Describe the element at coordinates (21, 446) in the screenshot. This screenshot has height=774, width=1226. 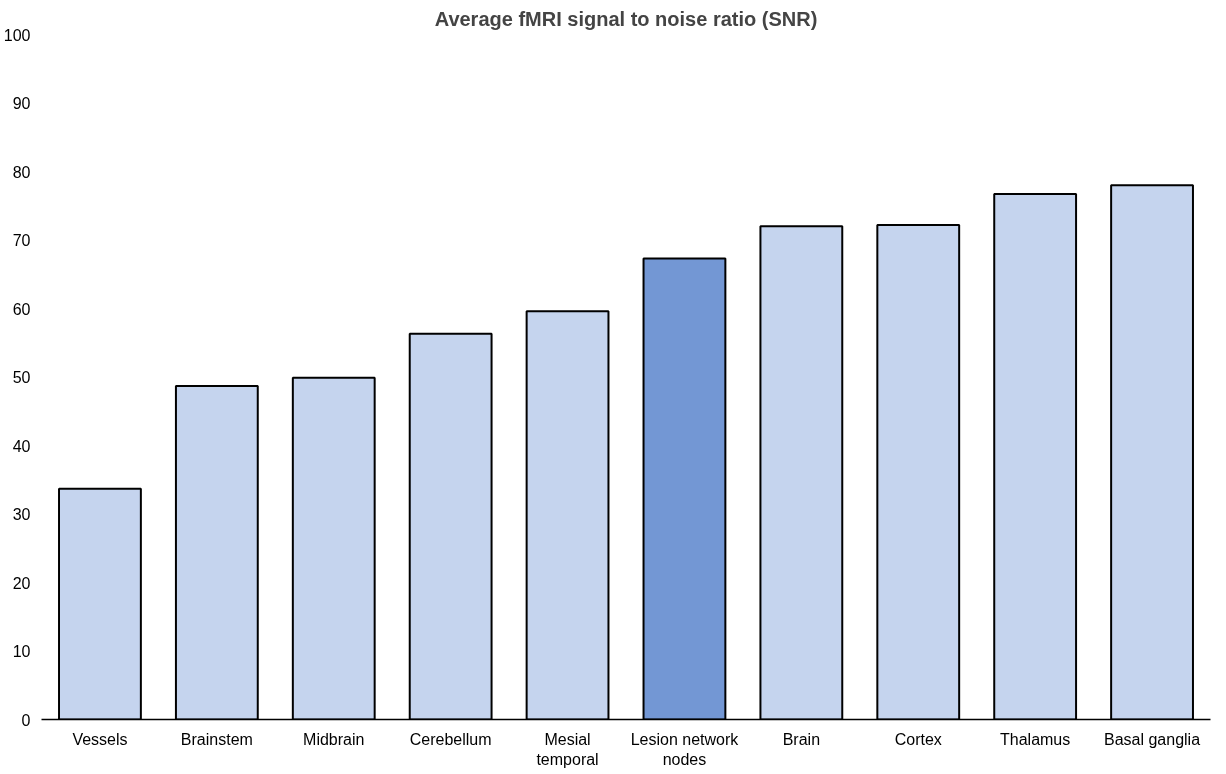
I see `y-tick-label: 40` at that location.